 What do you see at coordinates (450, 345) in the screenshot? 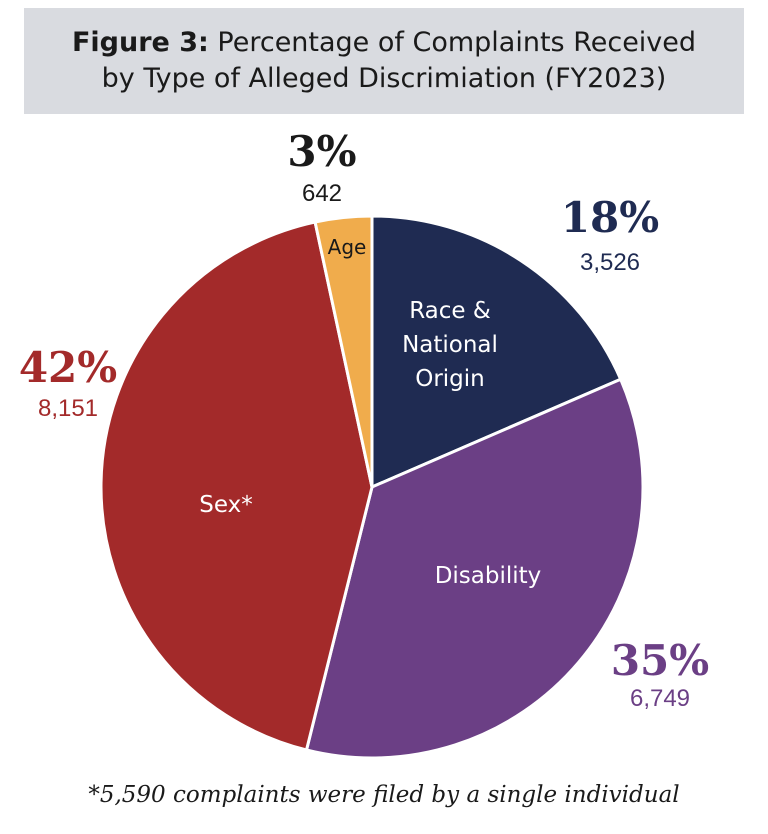
I see `slice-label-0: Race & National Origin` at bounding box center [450, 345].